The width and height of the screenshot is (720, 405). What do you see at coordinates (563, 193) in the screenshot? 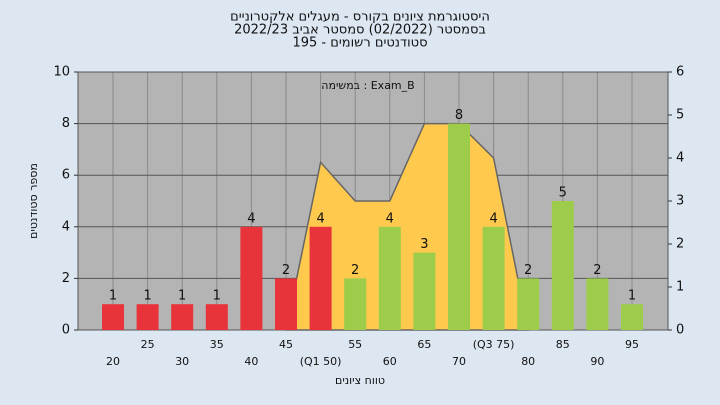
I see `value-label: 5` at bounding box center [563, 193].